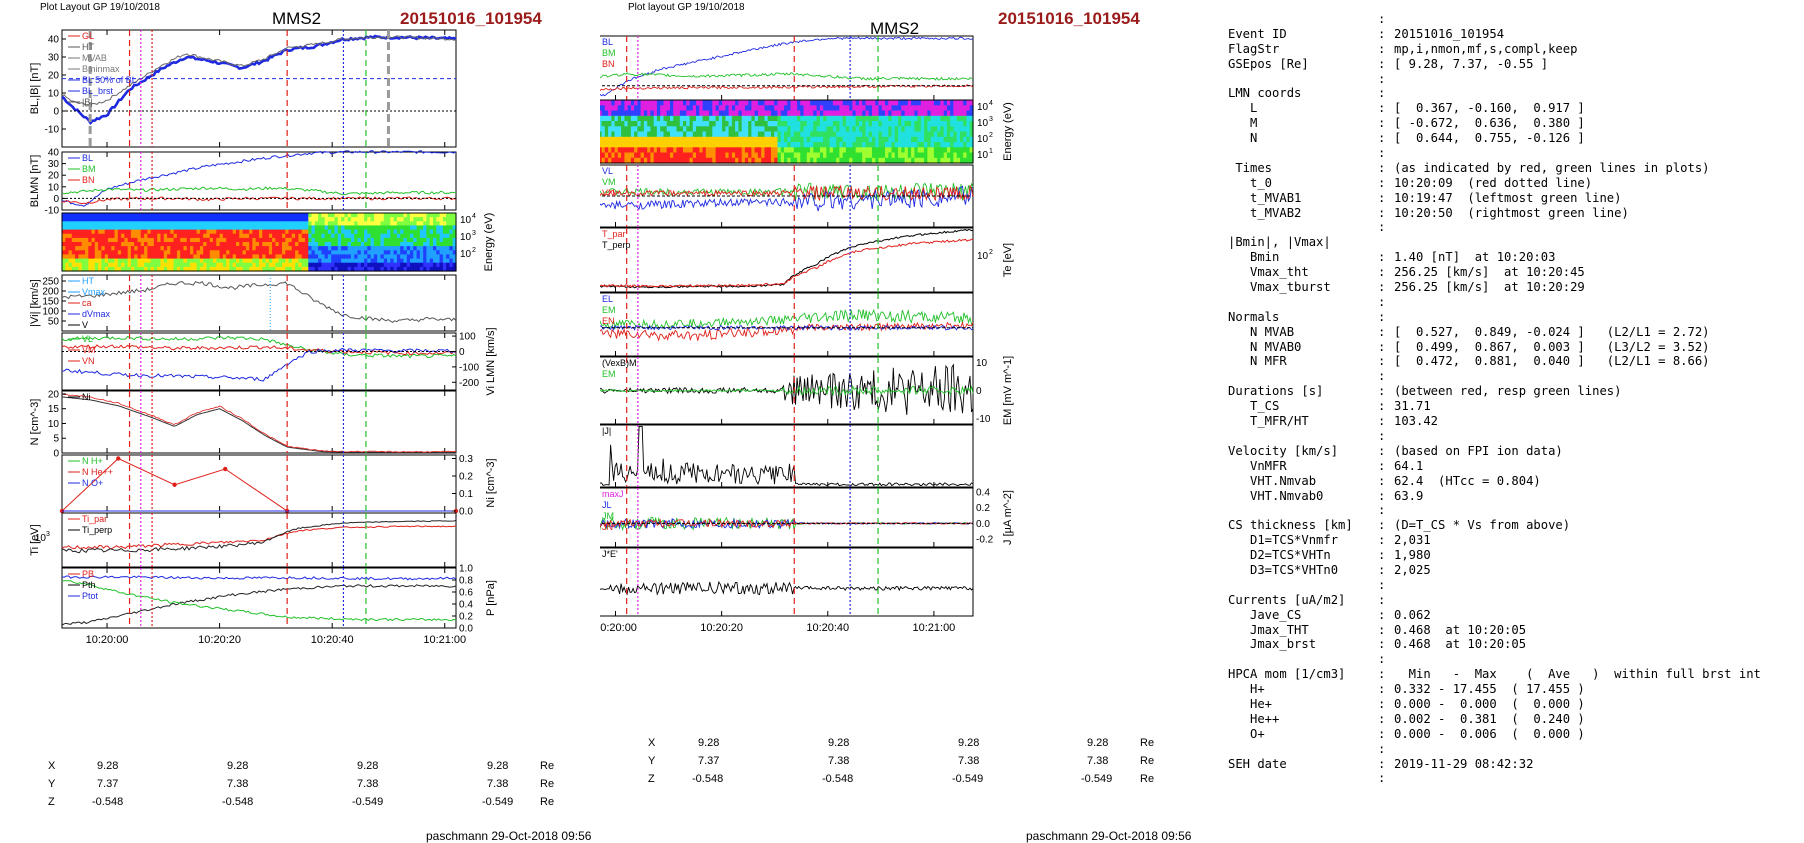  I want to click on summary-value: [ 0.367, -0.160, 0.917 ], so click(1489, 108).